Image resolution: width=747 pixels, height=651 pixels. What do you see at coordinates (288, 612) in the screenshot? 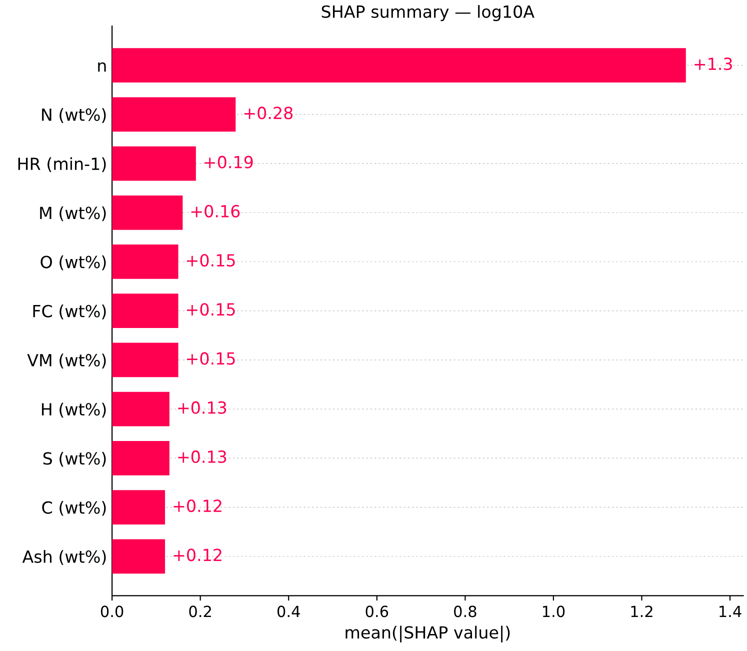
I see `text: 0.4` at bounding box center [288, 612].